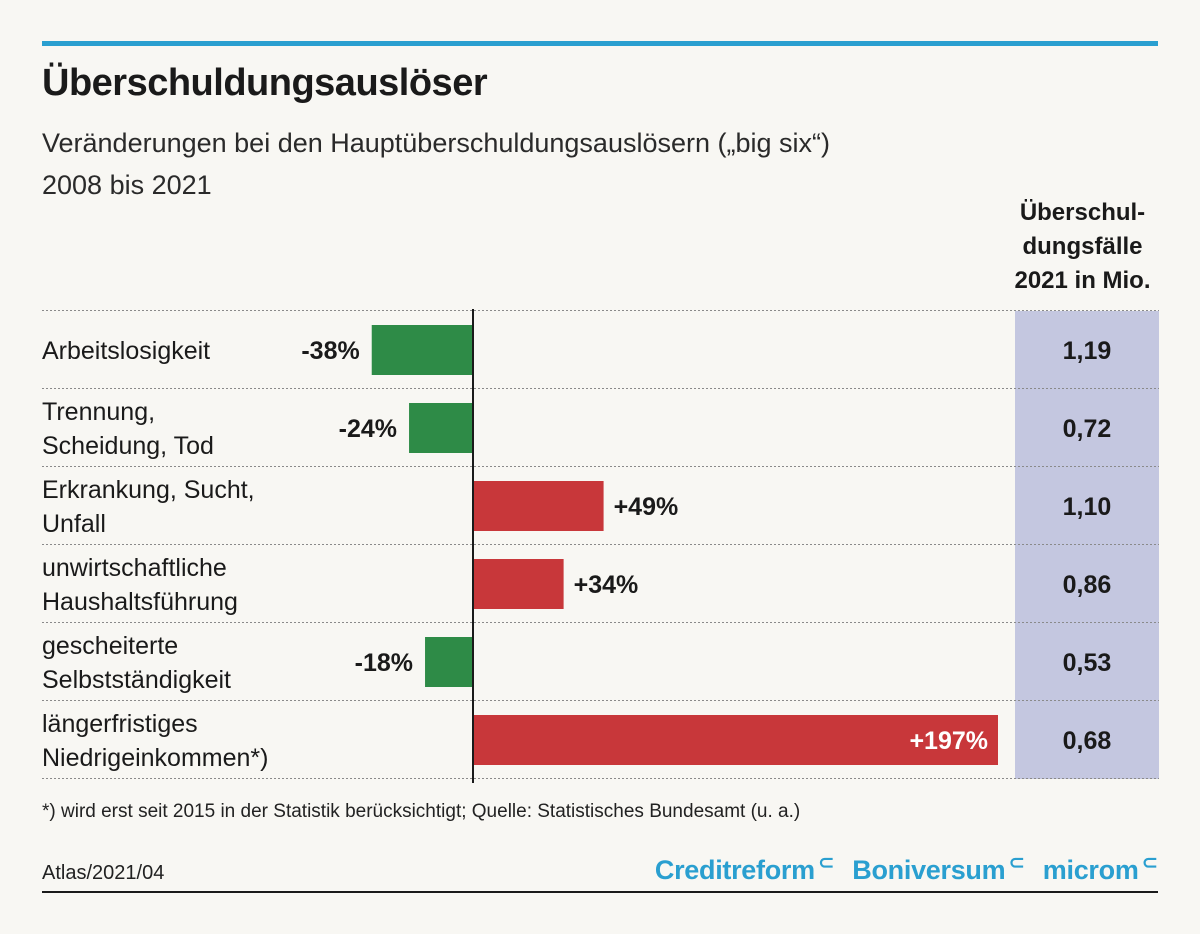 The width and height of the screenshot is (1200, 934). Describe the element at coordinates (74, 524) in the screenshot. I see `category-label: Unfall` at that location.